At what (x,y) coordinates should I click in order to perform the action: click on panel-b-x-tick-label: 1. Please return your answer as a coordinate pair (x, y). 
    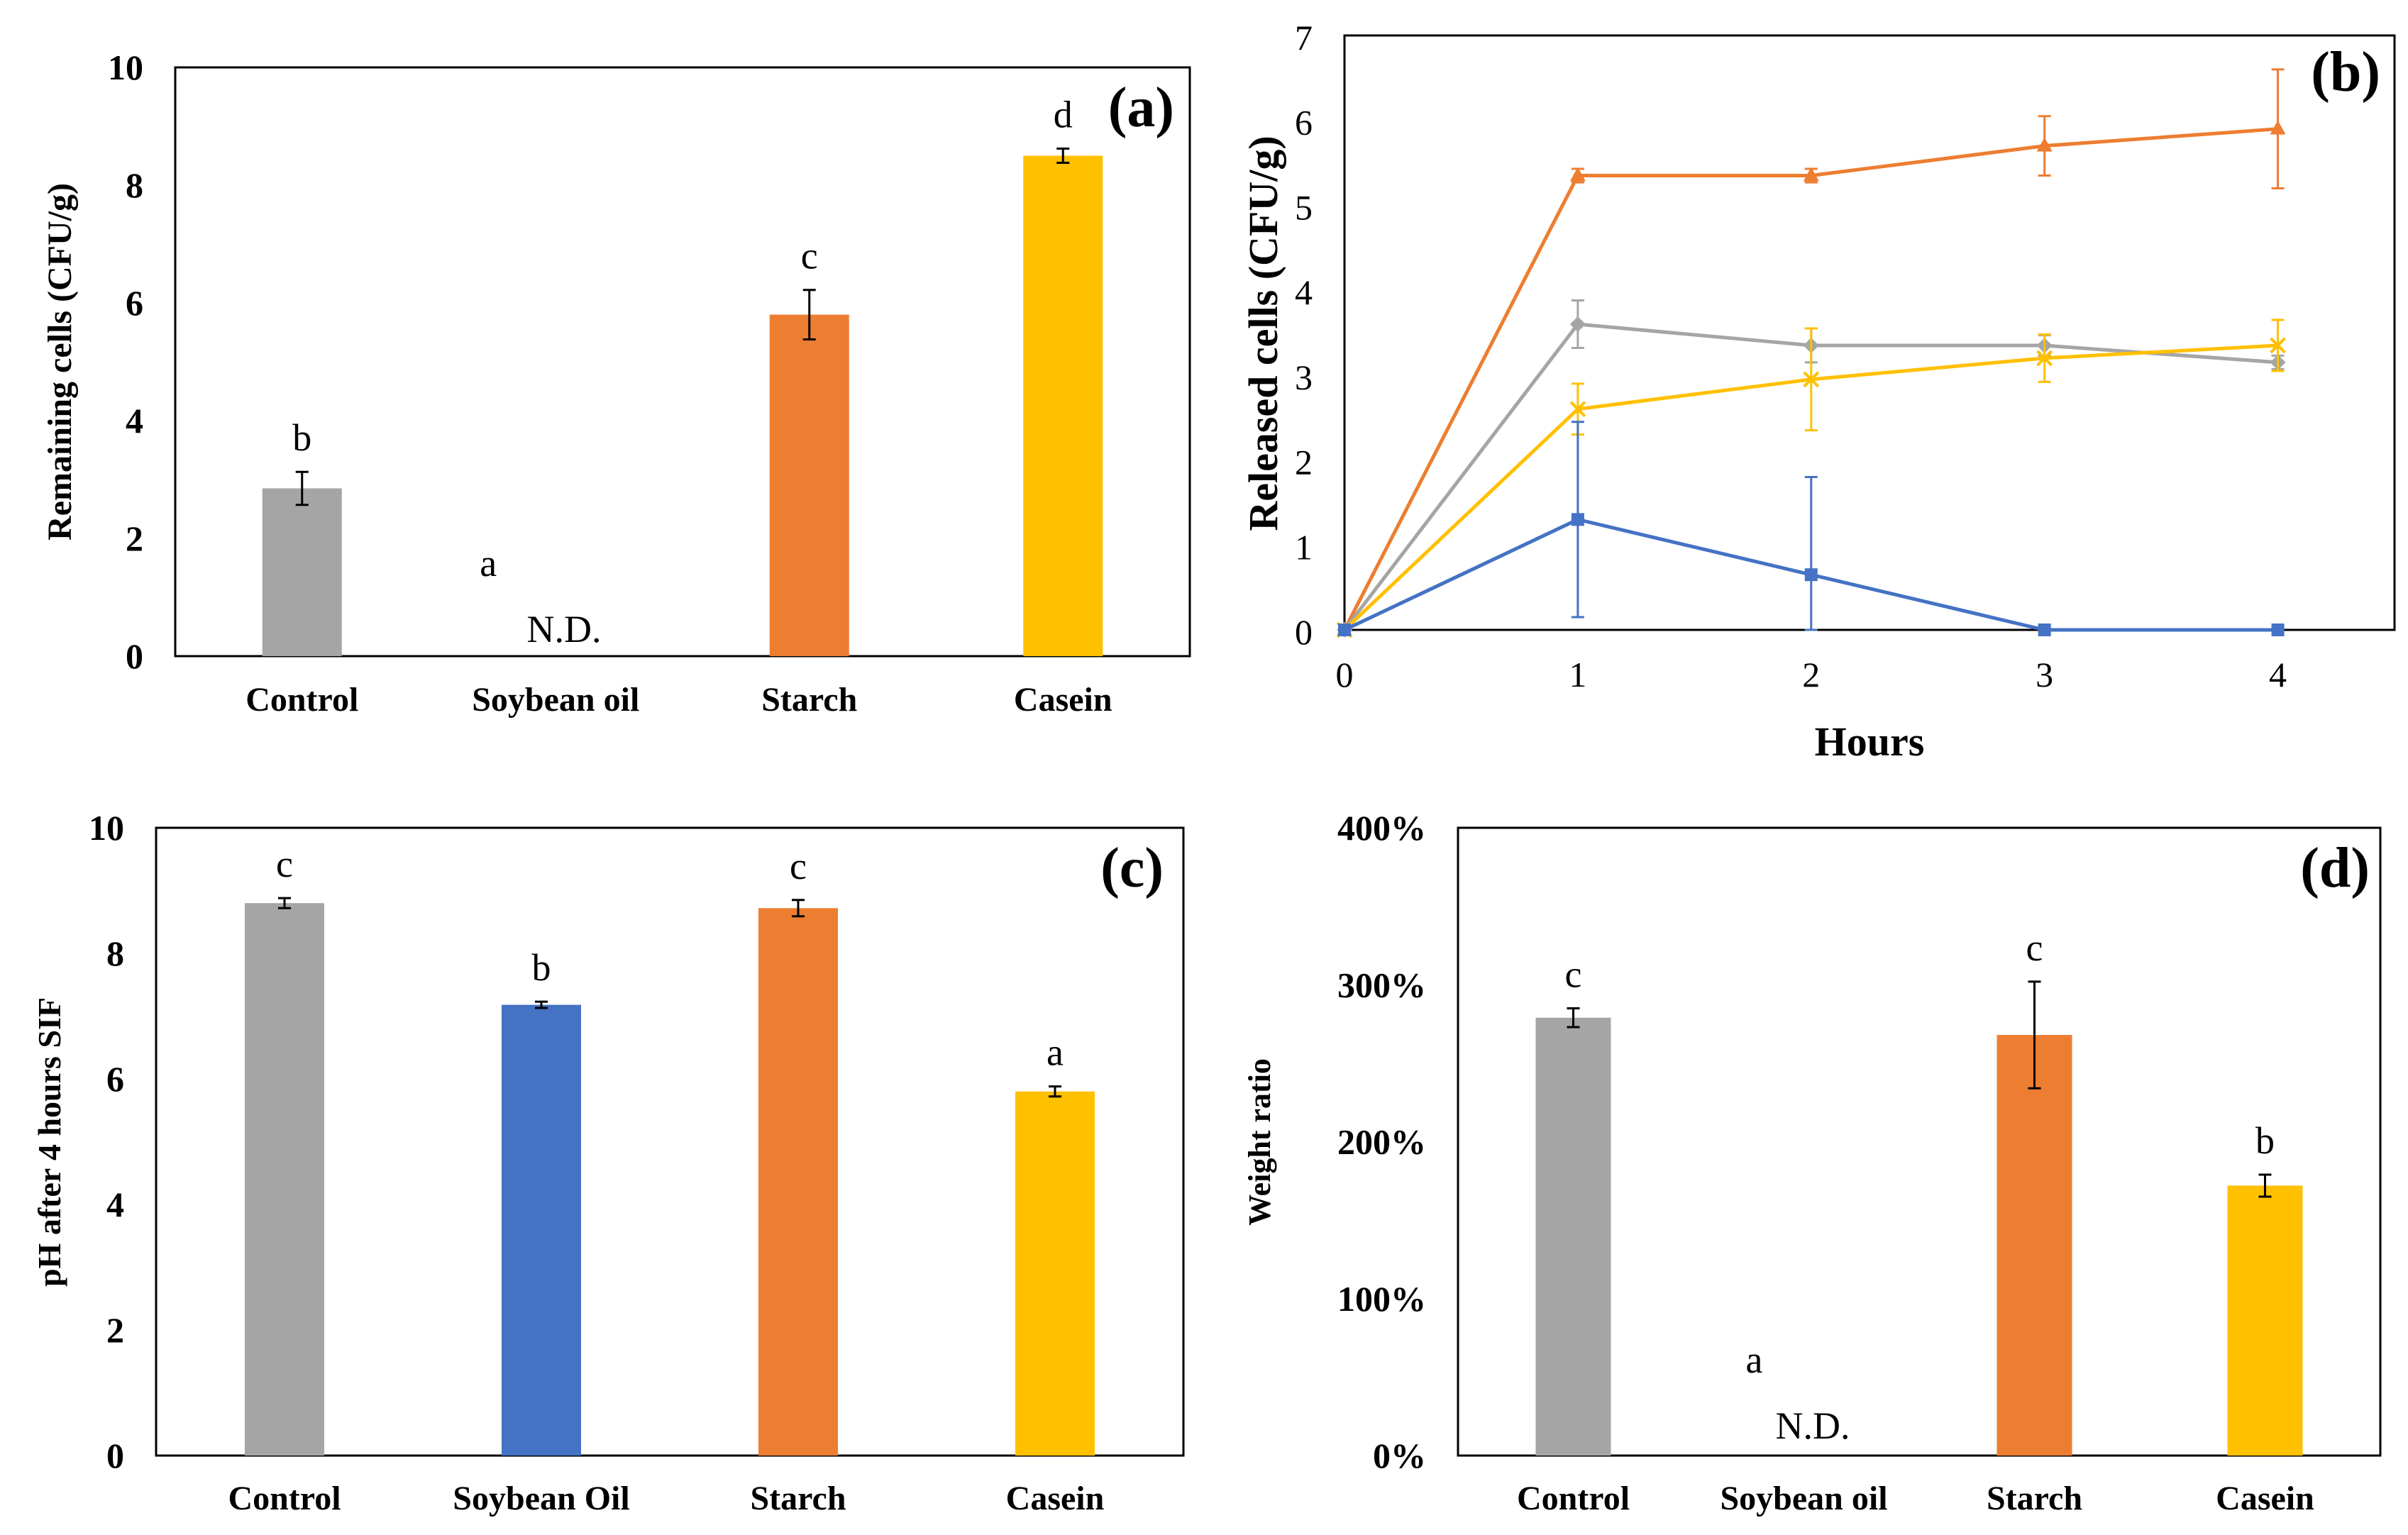
    Looking at the image, I should click on (1577, 674).